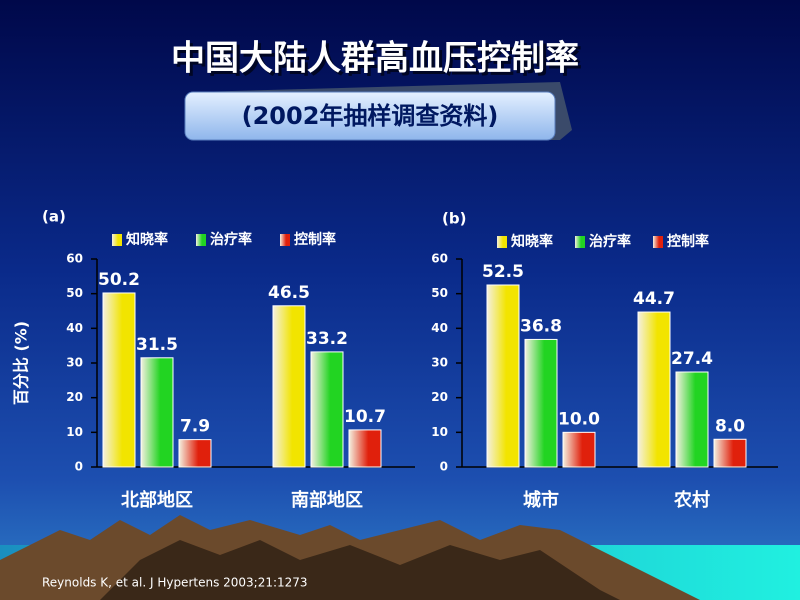 The width and height of the screenshot is (800, 600). I want to click on chart-label: (a), so click(54, 217).